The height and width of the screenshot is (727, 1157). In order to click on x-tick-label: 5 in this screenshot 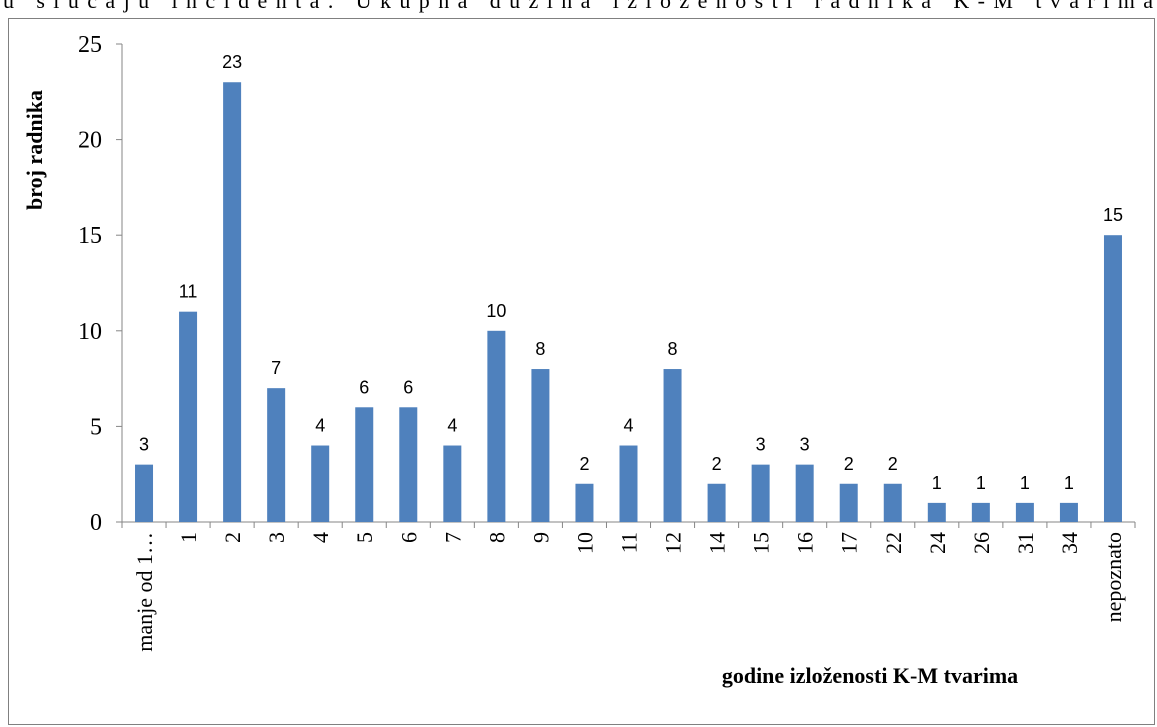, I will do `click(364, 537)`.